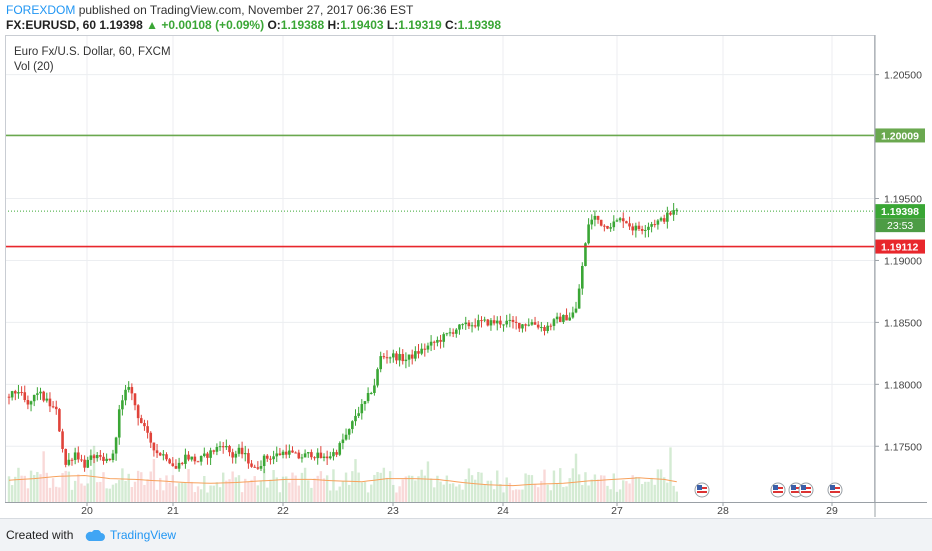 The height and width of the screenshot is (551, 932). Describe the element at coordinates (459, 509) in the screenshot. I see `time-axis: 20 21 22 23 24 27 28 29` at that location.